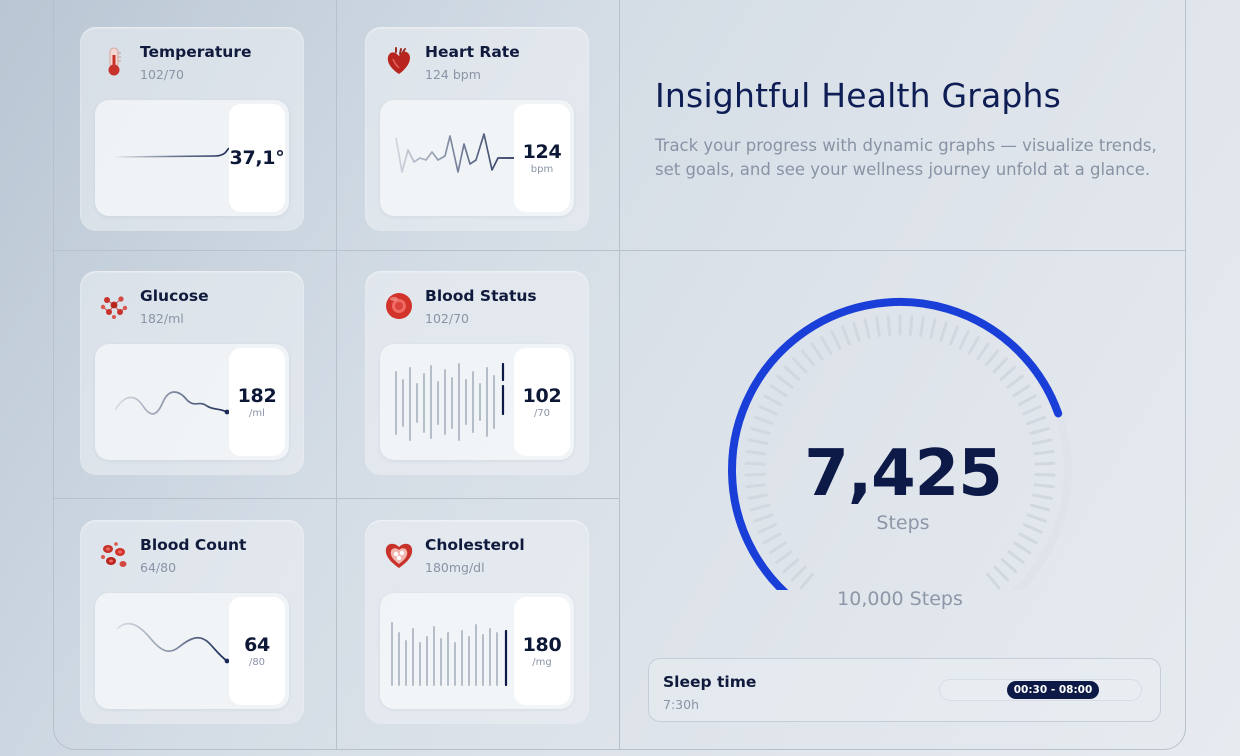  I want to click on blood-status-graph-panel: 102 /70, so click(477, 402).